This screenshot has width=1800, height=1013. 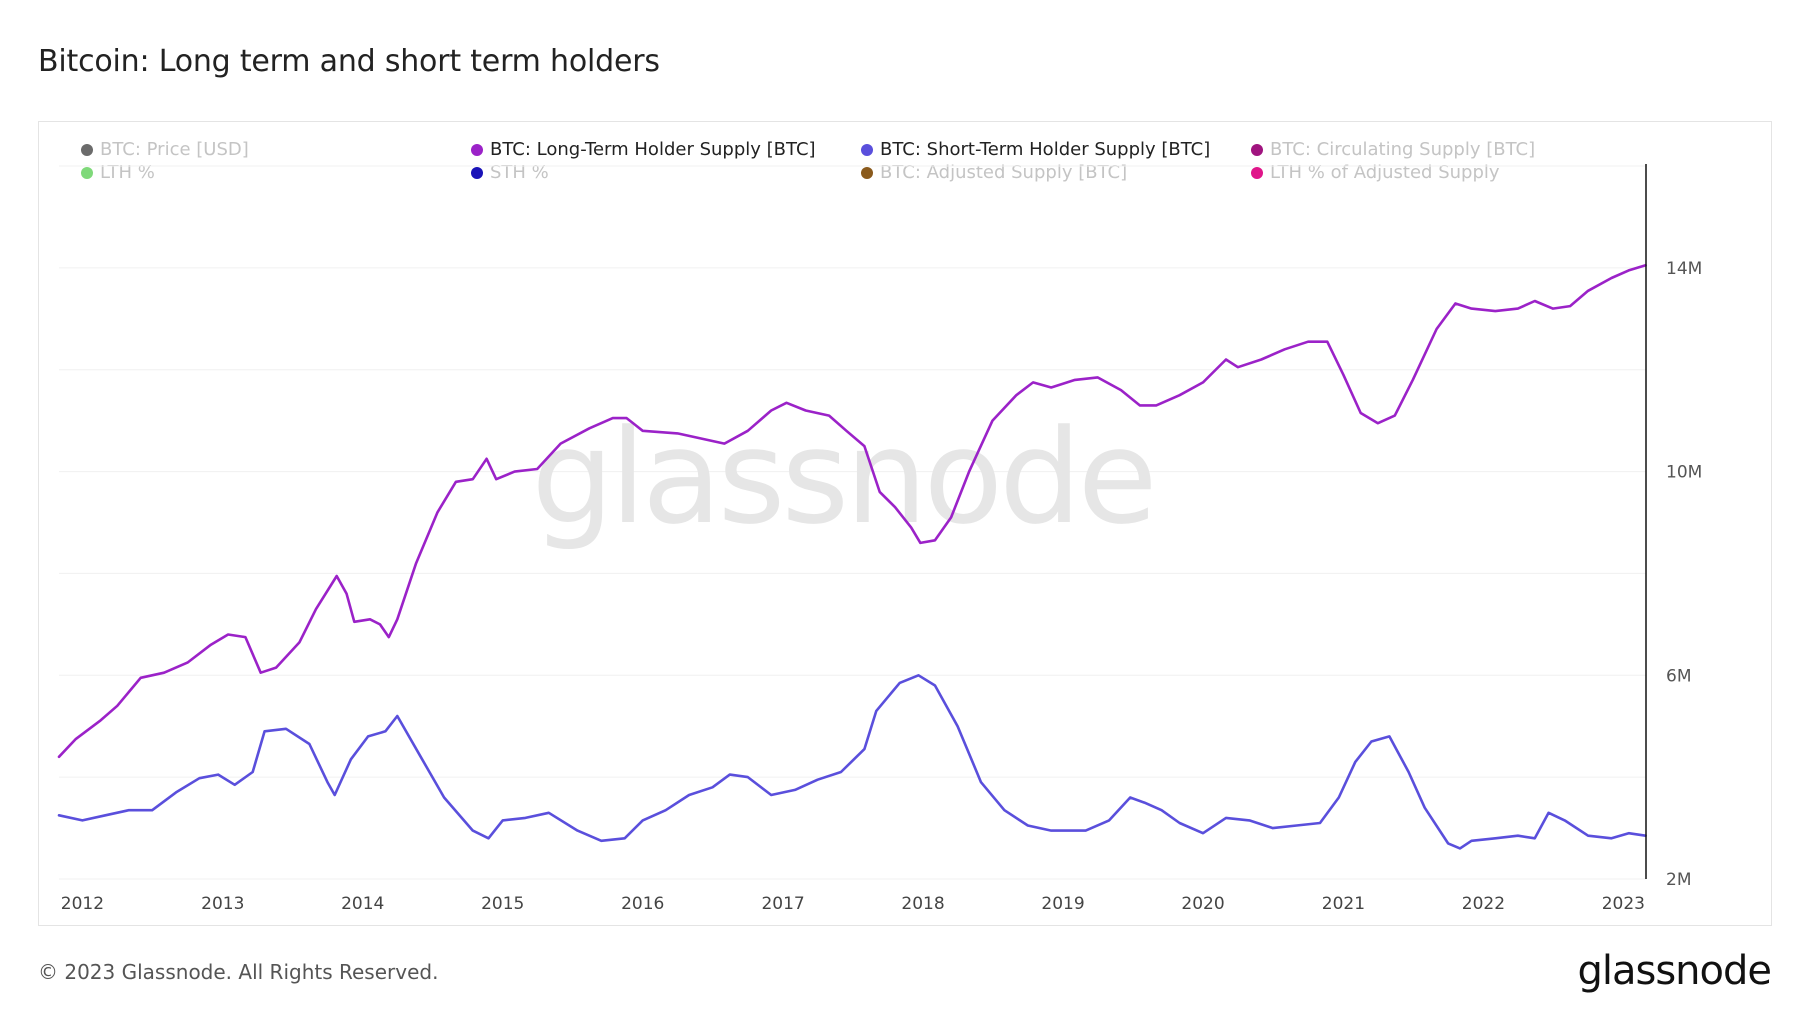 What do you see at coordinates (1678, 880) in the screenshot?
I see `y-tick-label: 2M` at bounding box center [1678, 880].